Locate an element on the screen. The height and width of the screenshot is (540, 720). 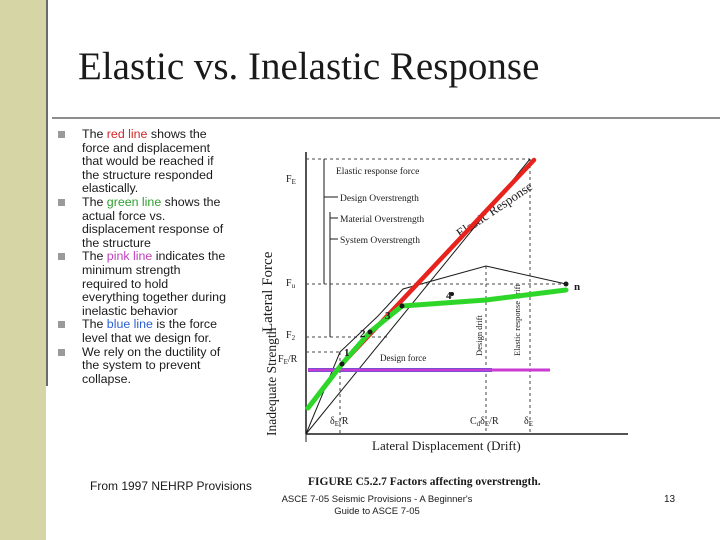
system-overstrength-label: System Overstrength is located at coordinates (380, 241).